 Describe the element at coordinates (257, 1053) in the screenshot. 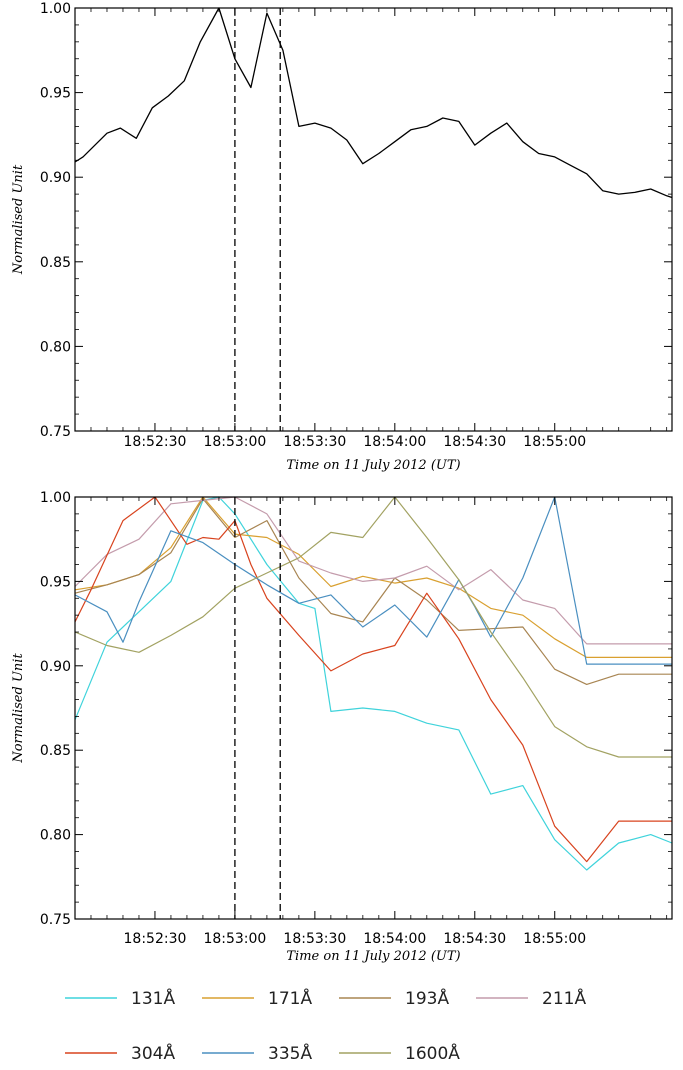

I see `legend-item: 335Å` at that location.